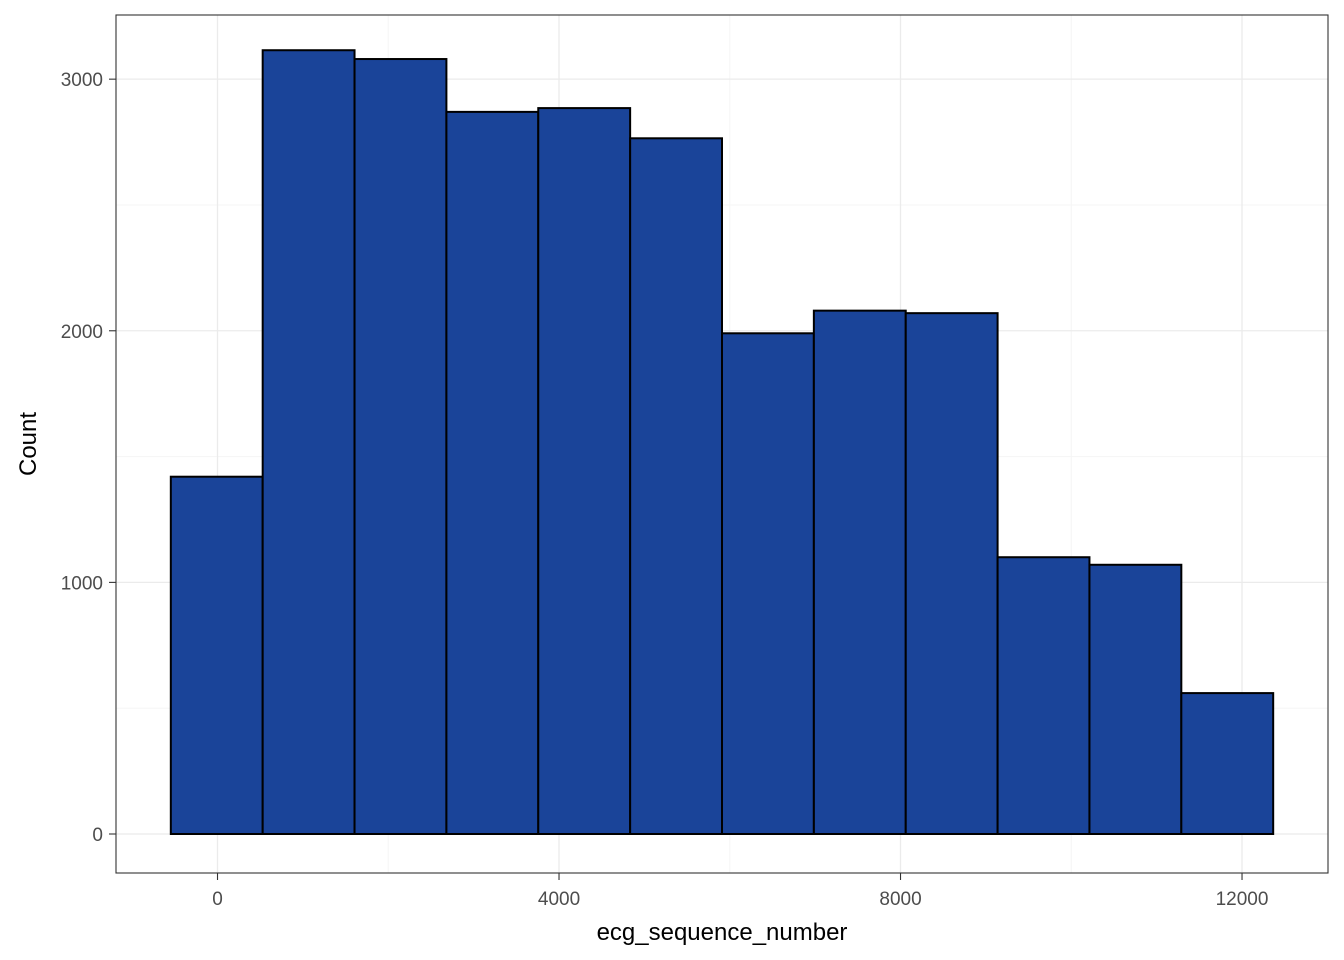 The width and height of the screenshot is (1344, 960). What do you see at coordinates (217, 899) in the screenshot?
I see `x-tick-label: 0` at bounding box center [217, 899].